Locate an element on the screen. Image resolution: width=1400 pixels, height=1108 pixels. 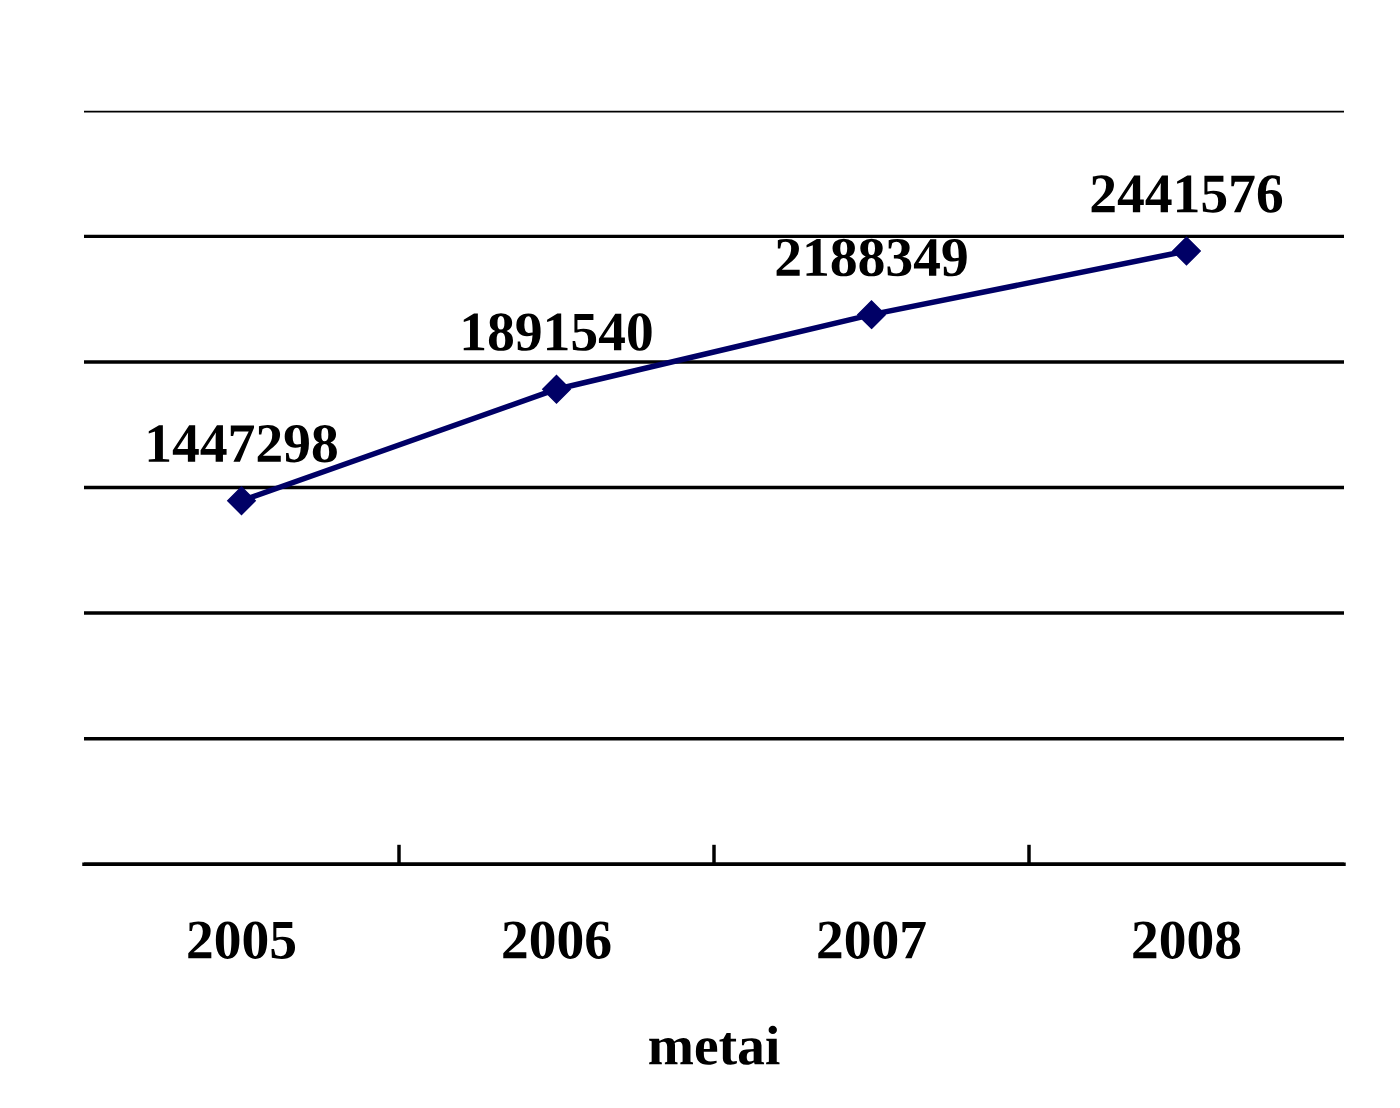
x-tick-label: 2006 is located at coordinates (557, 940).